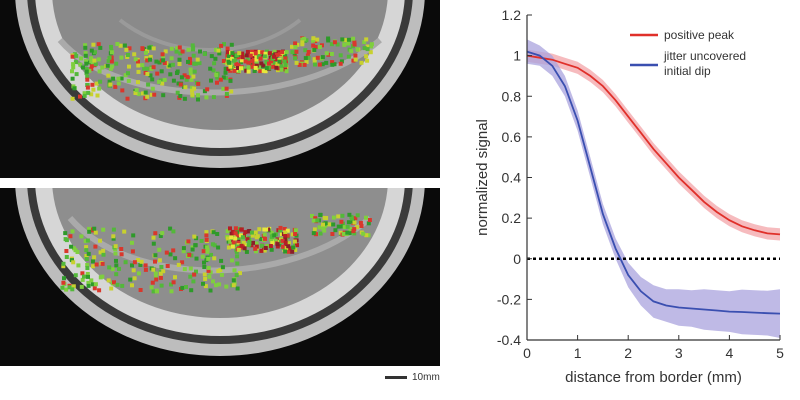 Image resolution: width=800 pixels, height=400 pixels. What do you see at coordinates (216, 253) in the screenshot?
I see `activation-overlay` at bounding box center [216, 253].